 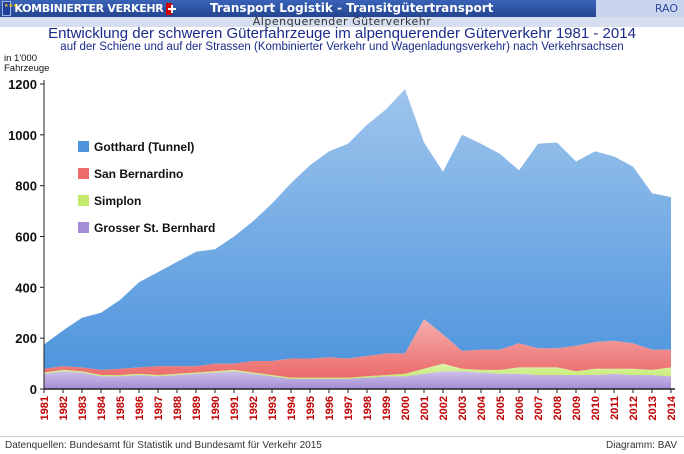 I want to click on legend-swatch-san-bernardino, so click(x=83, y=173).